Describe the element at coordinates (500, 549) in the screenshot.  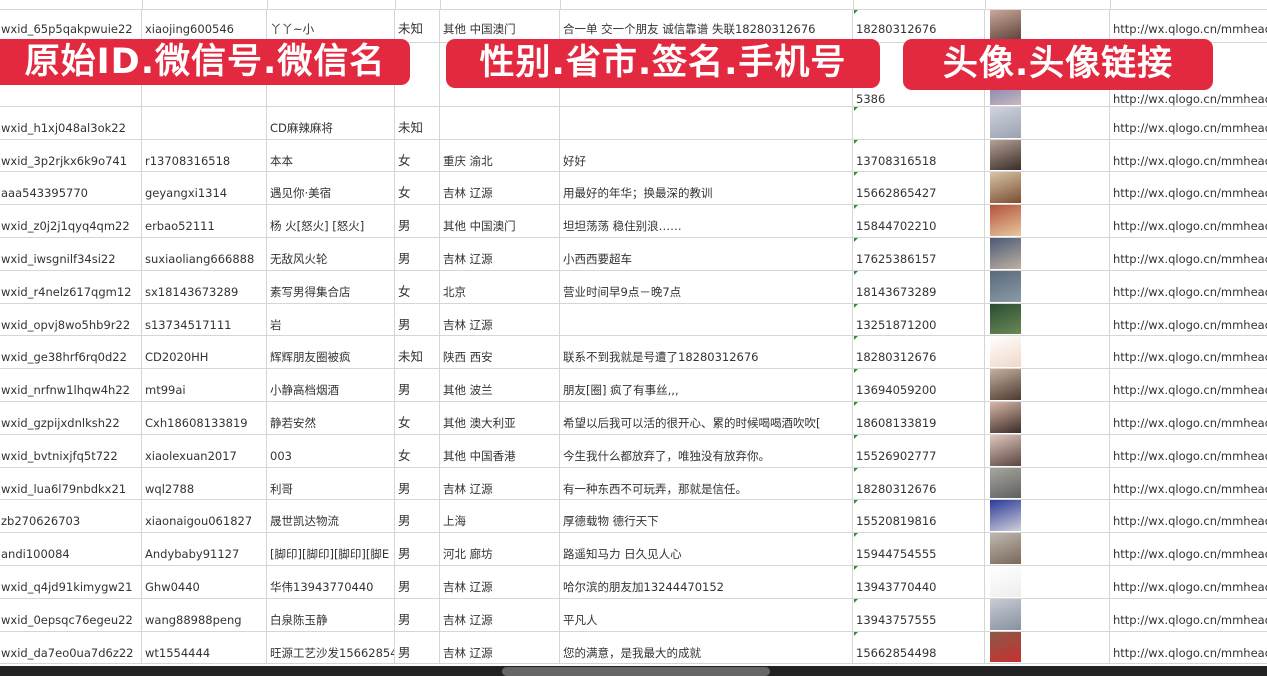
I see `region-cell: 河北 廊坊` at that location.